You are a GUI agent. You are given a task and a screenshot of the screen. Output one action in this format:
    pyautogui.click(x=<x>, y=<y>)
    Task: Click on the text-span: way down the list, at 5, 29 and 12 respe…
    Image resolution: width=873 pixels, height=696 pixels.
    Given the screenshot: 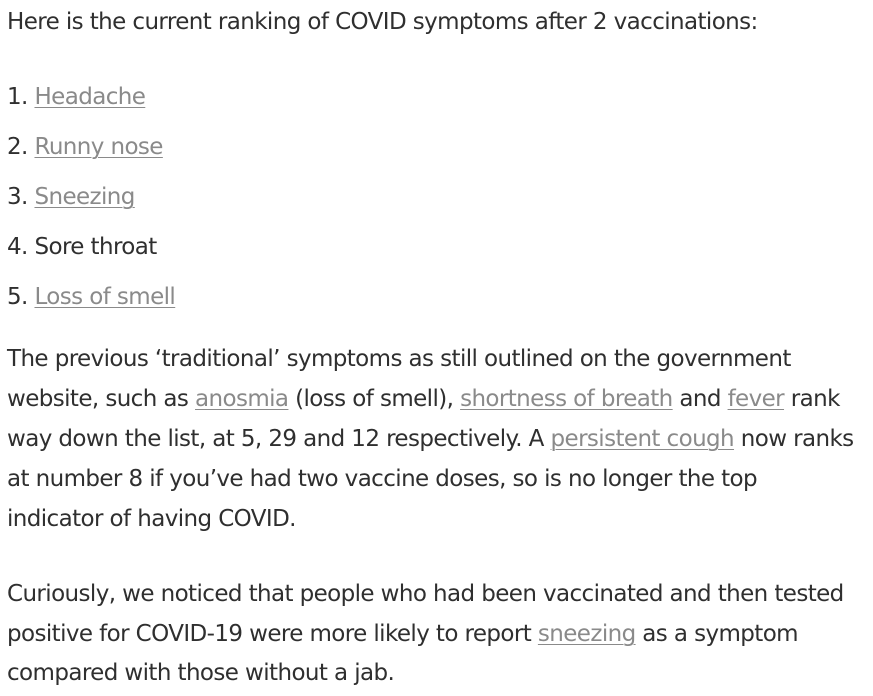 What is the action you would take?
    pyautogui.click(x=279, y=439)
    